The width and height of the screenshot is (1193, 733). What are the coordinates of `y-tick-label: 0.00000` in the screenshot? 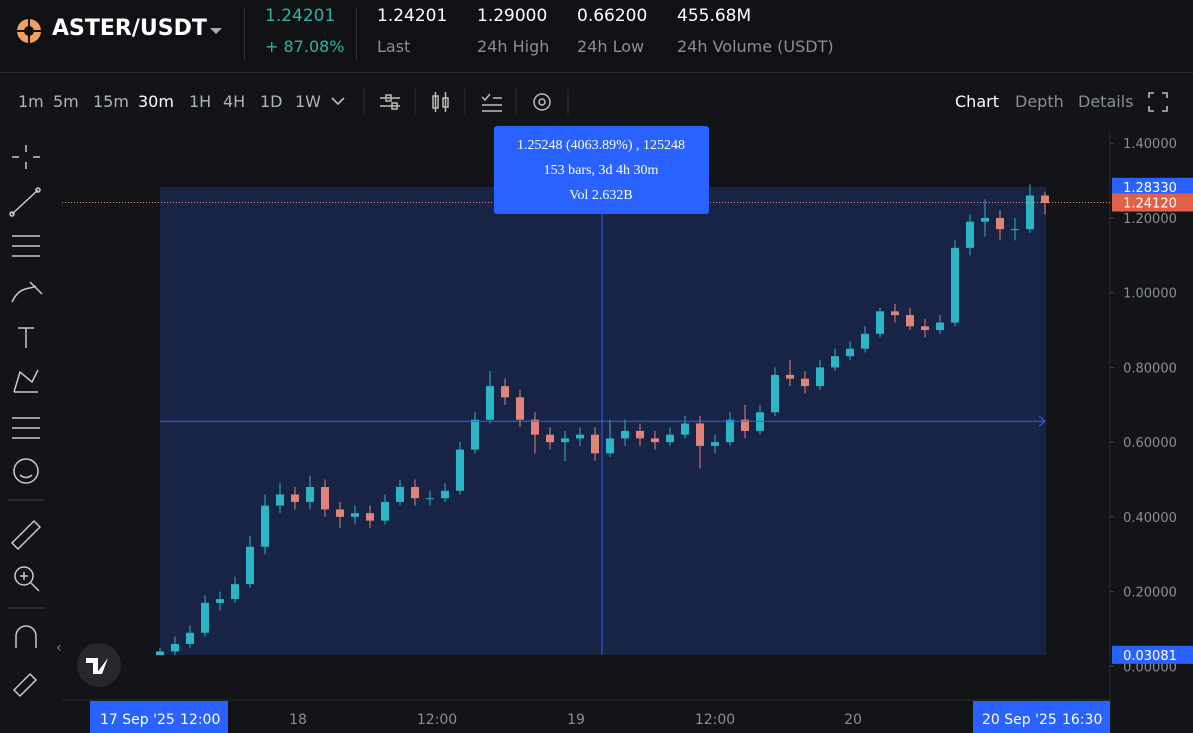 It's located at (1150, 667).